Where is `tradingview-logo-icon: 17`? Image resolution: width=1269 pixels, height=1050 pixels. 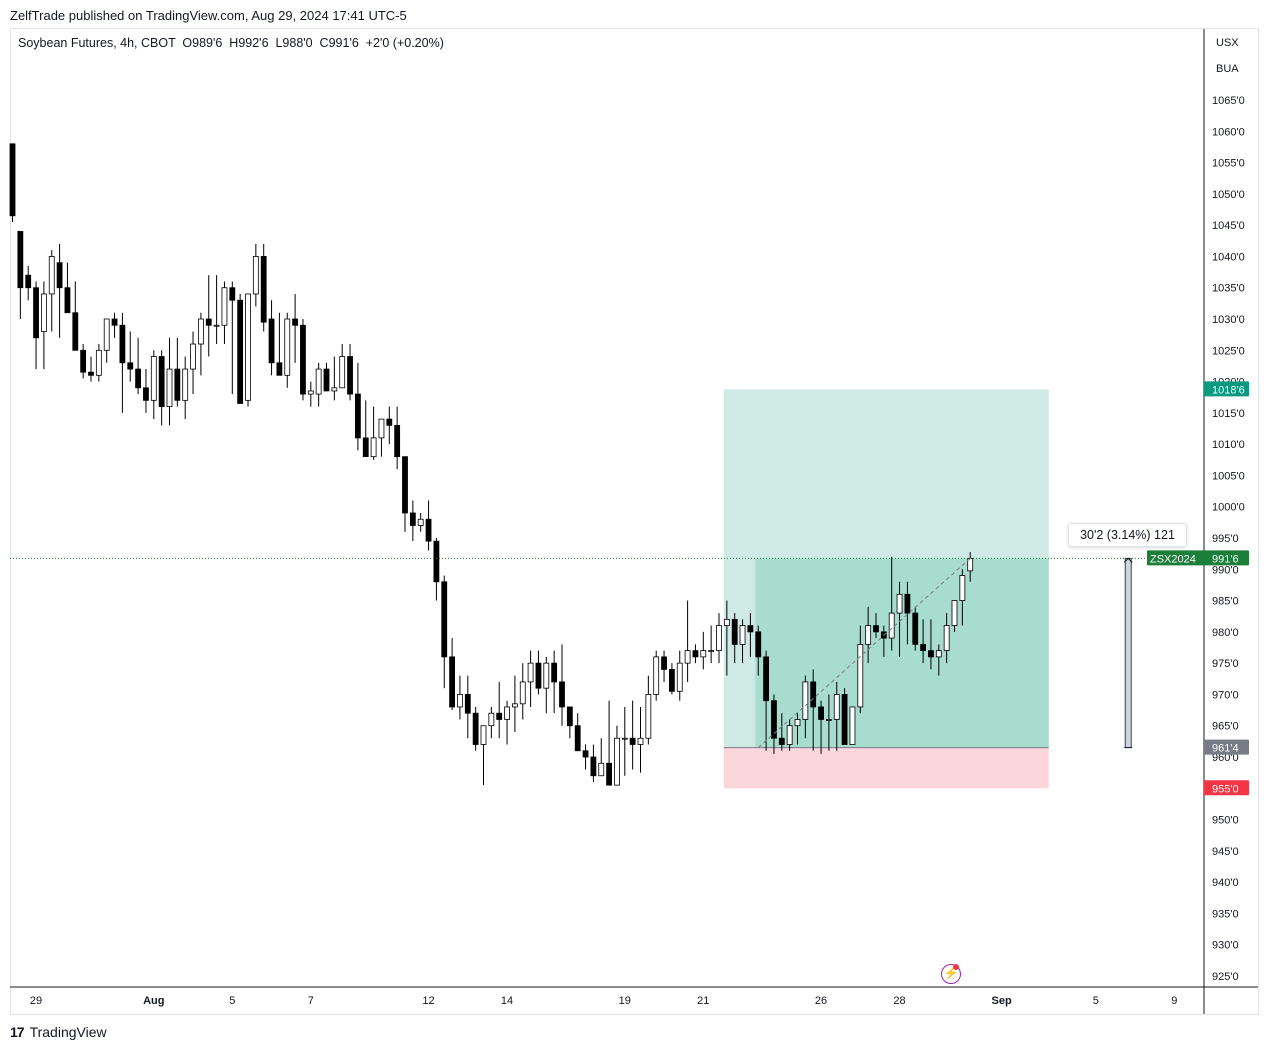
tradingview-logo-icon: 17 is located at coordinates (17, 1032).